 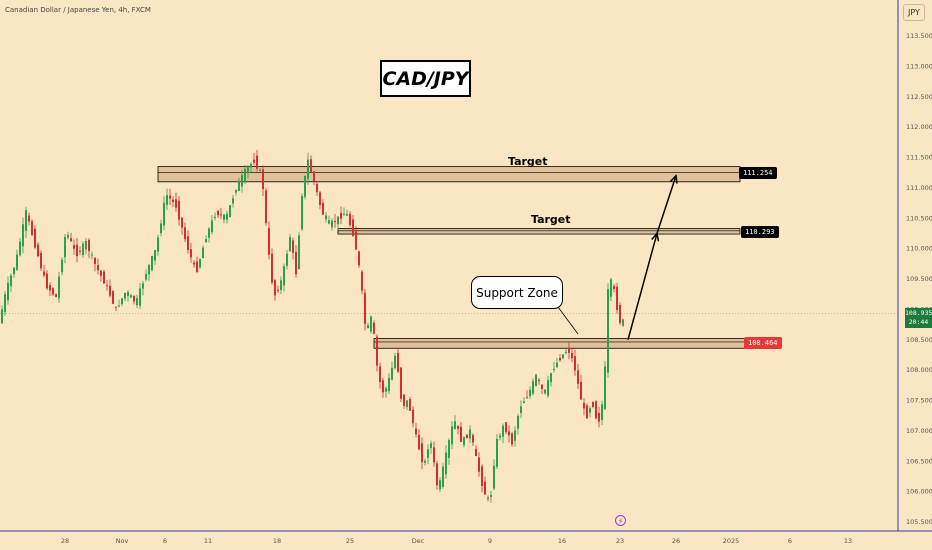 What do you see at coordinates (758, 173) in the screenshot?
I see `upper-target-price-tag: 111.254` at bounding box center [758, 173].